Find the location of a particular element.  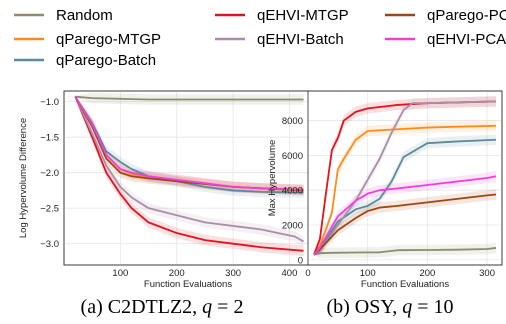

legend-item-qparego-batch: qParego-Batch is located at coordinates (85, 60).